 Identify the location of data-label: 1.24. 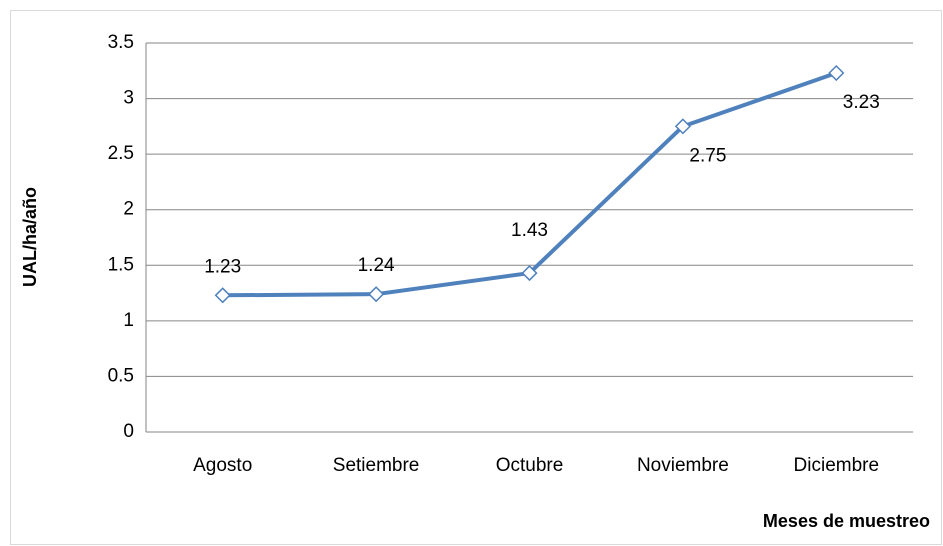
(376, 265).